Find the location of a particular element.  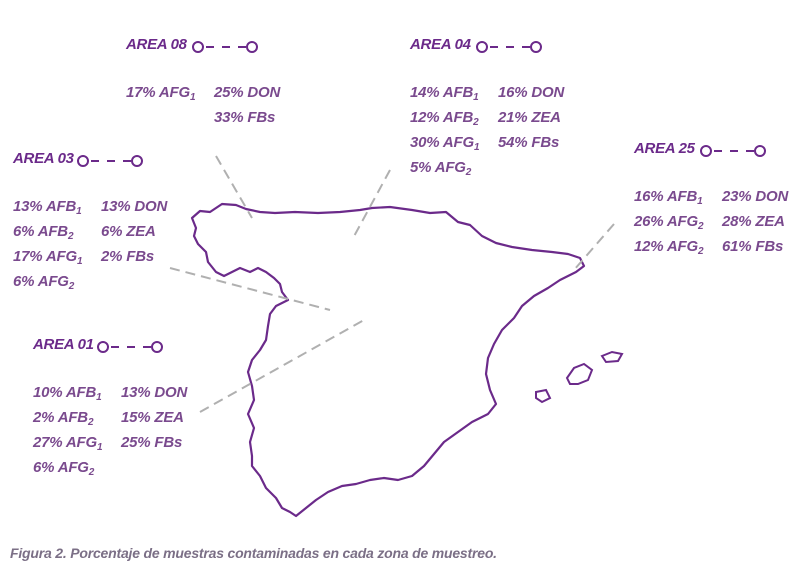

stat-line: 26% AFG2 is located at coordinates (669, 221).